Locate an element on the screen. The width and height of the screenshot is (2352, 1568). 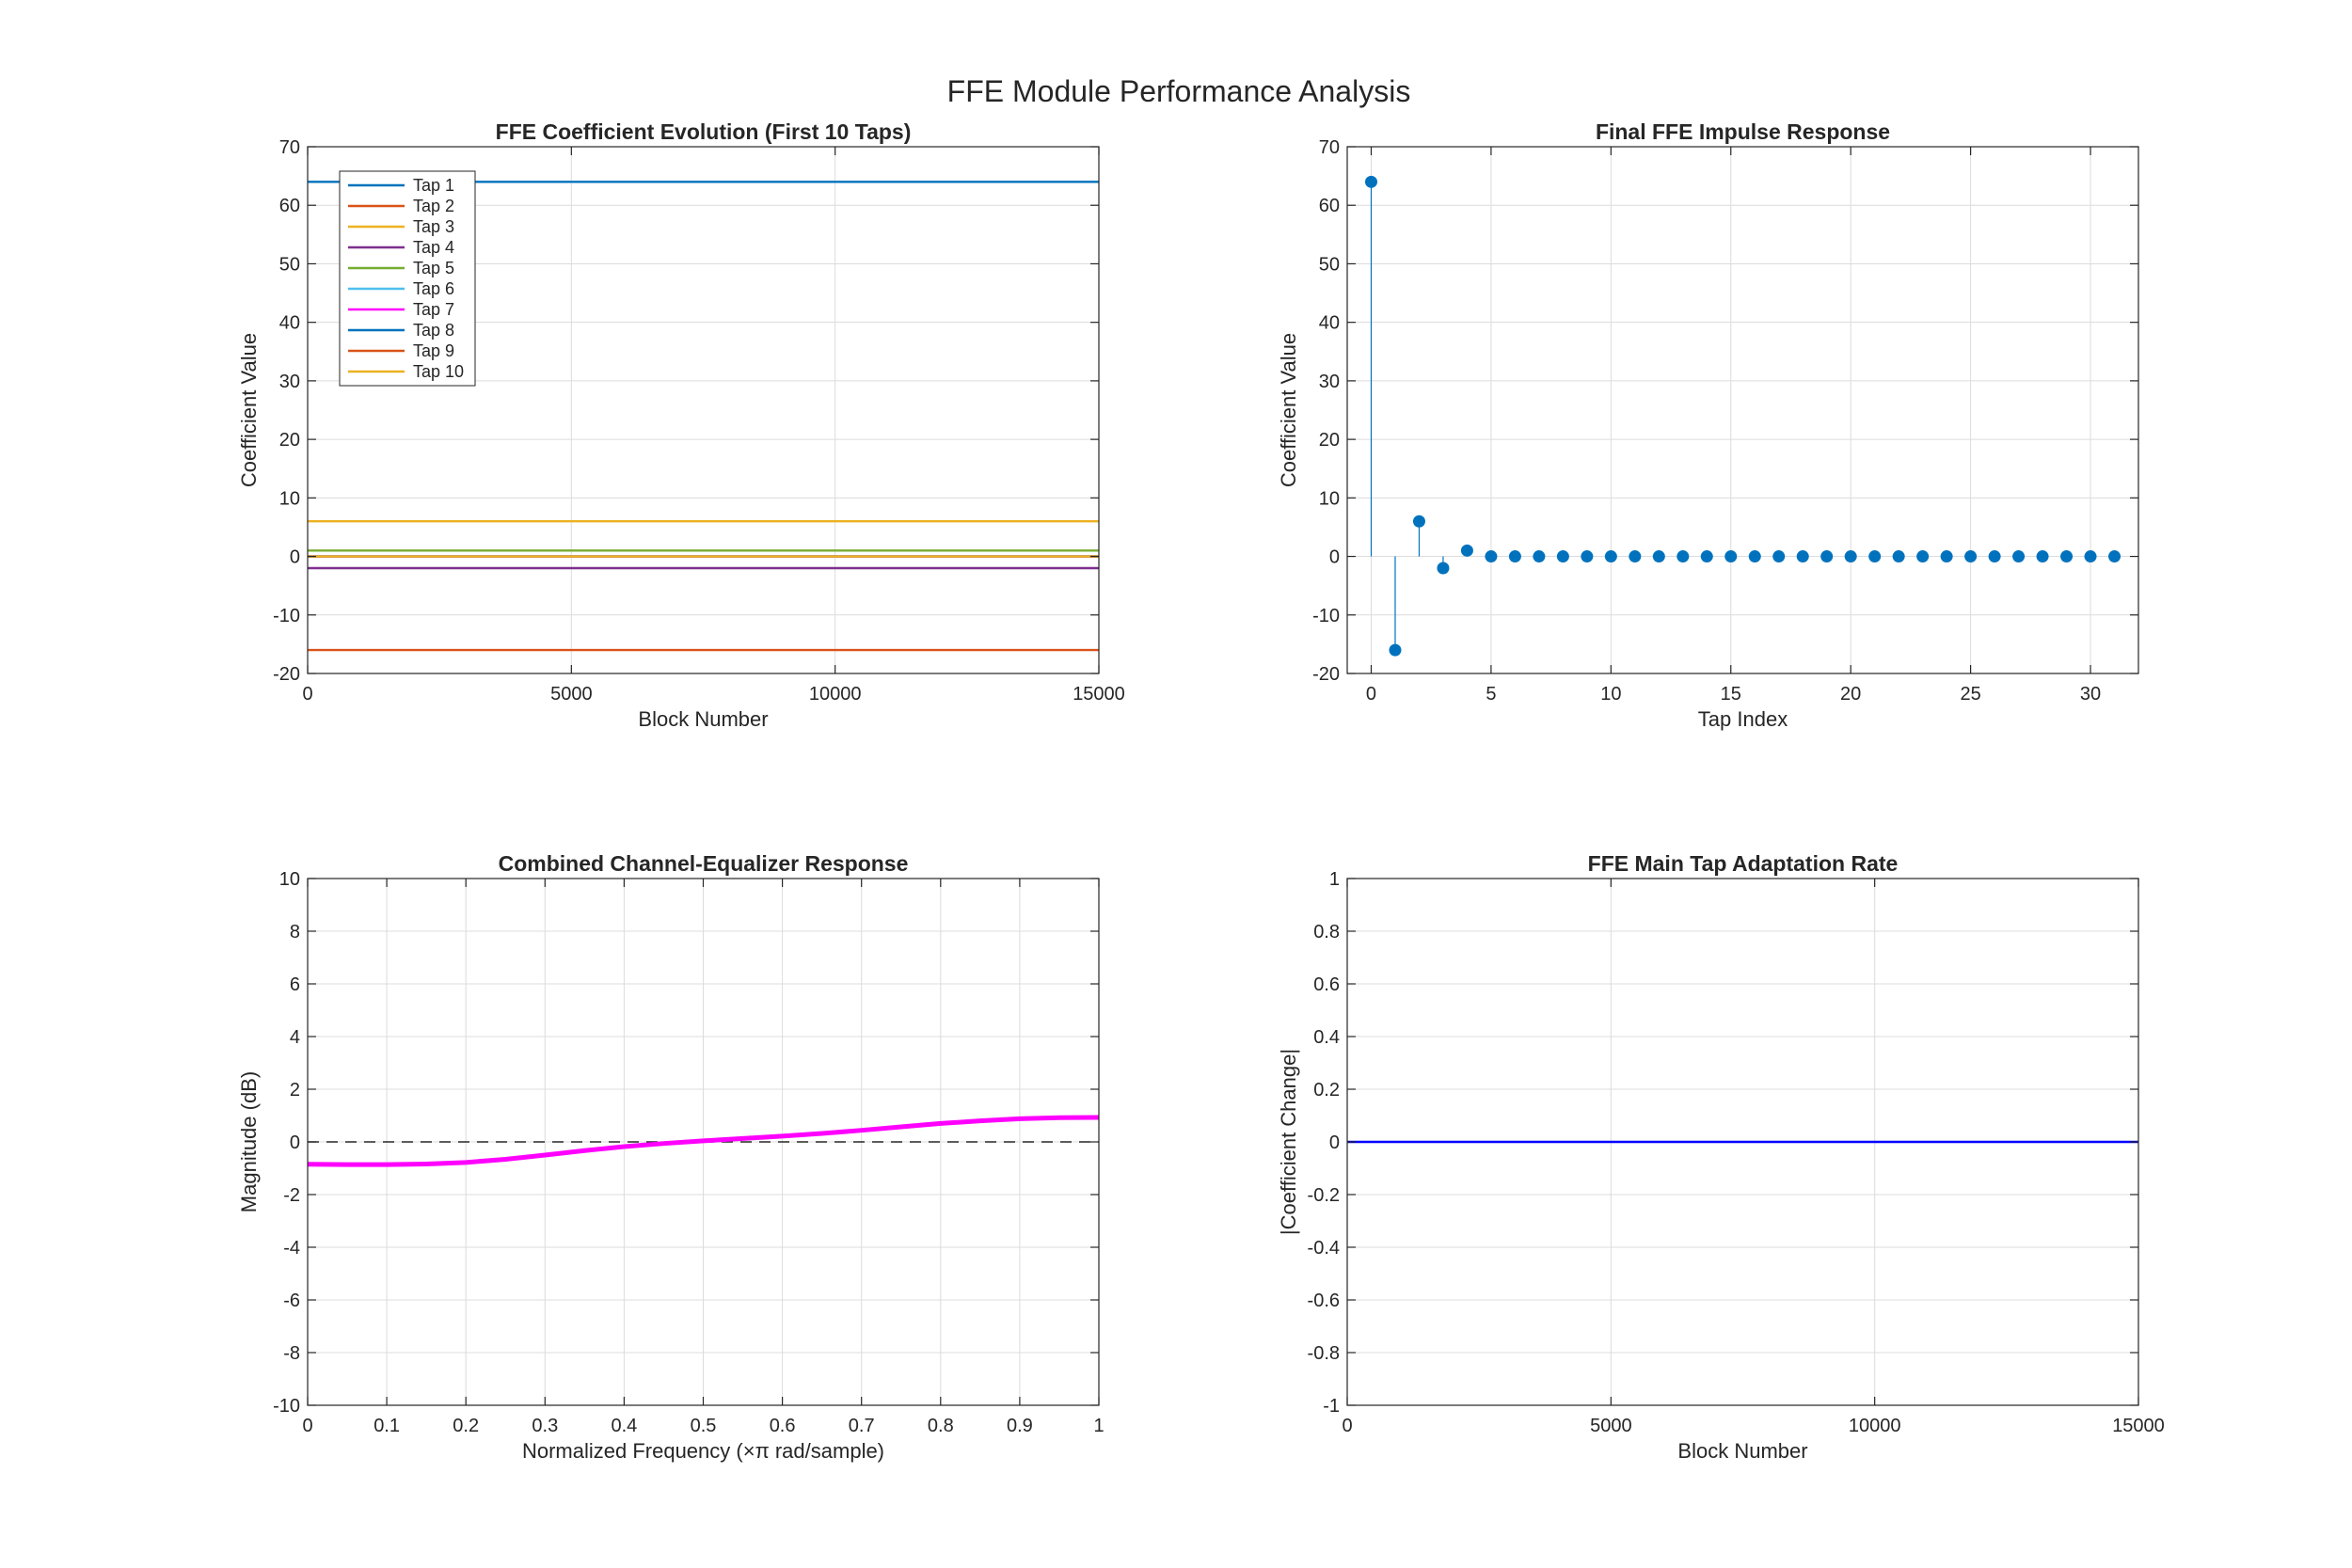
x-tick-label: 0.1 is located at coordinates (386, 1426).